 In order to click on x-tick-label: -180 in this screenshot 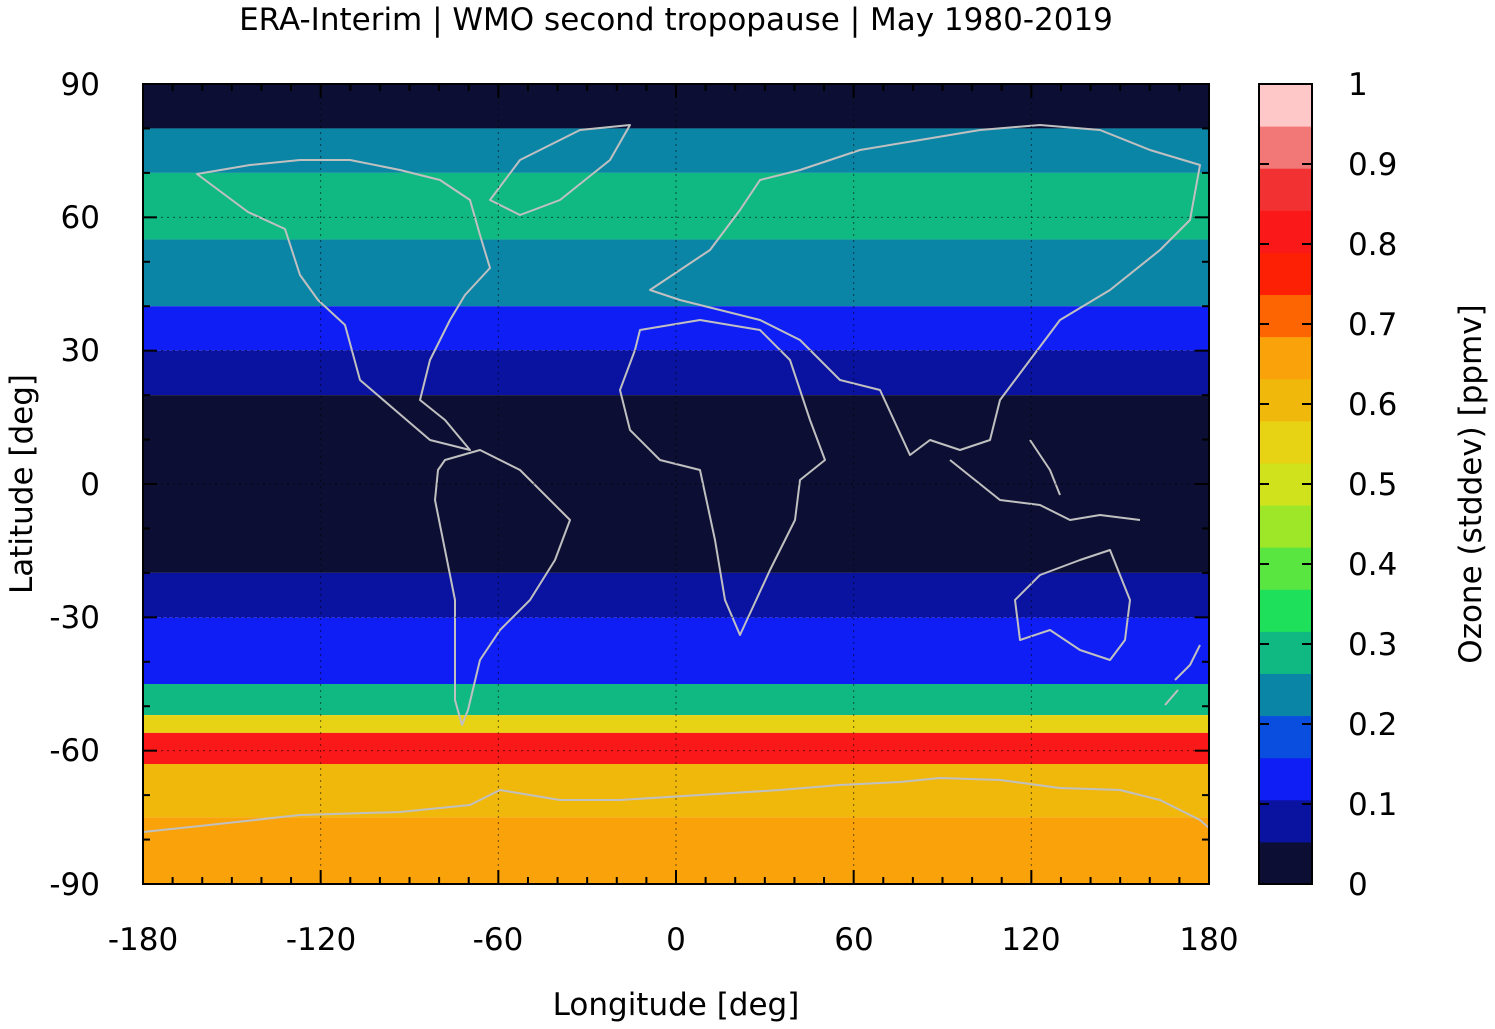, I will do `click(143, 940)`.